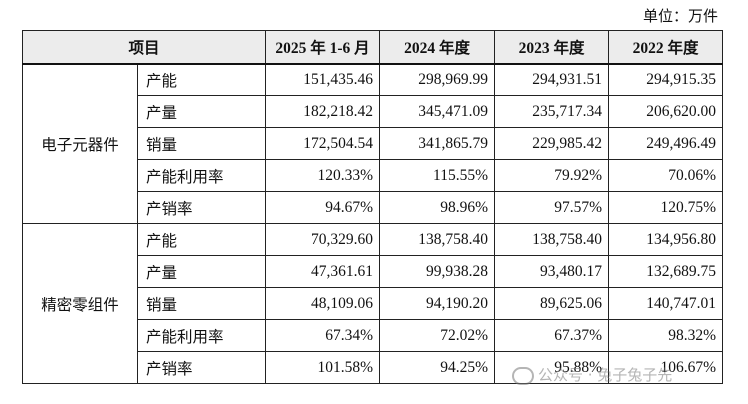 This screenshot has height=404, width=748. What do you see at coordinates (552, 47) in the screenshot?
I see `header-2023: 2023 年度` at bounding box center [552, 47].